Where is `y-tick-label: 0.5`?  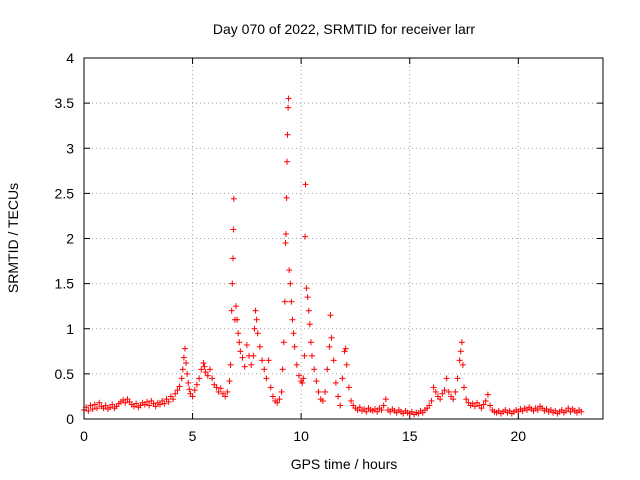
y-tick-label: 0.5 is located at coordinates (65, 374).